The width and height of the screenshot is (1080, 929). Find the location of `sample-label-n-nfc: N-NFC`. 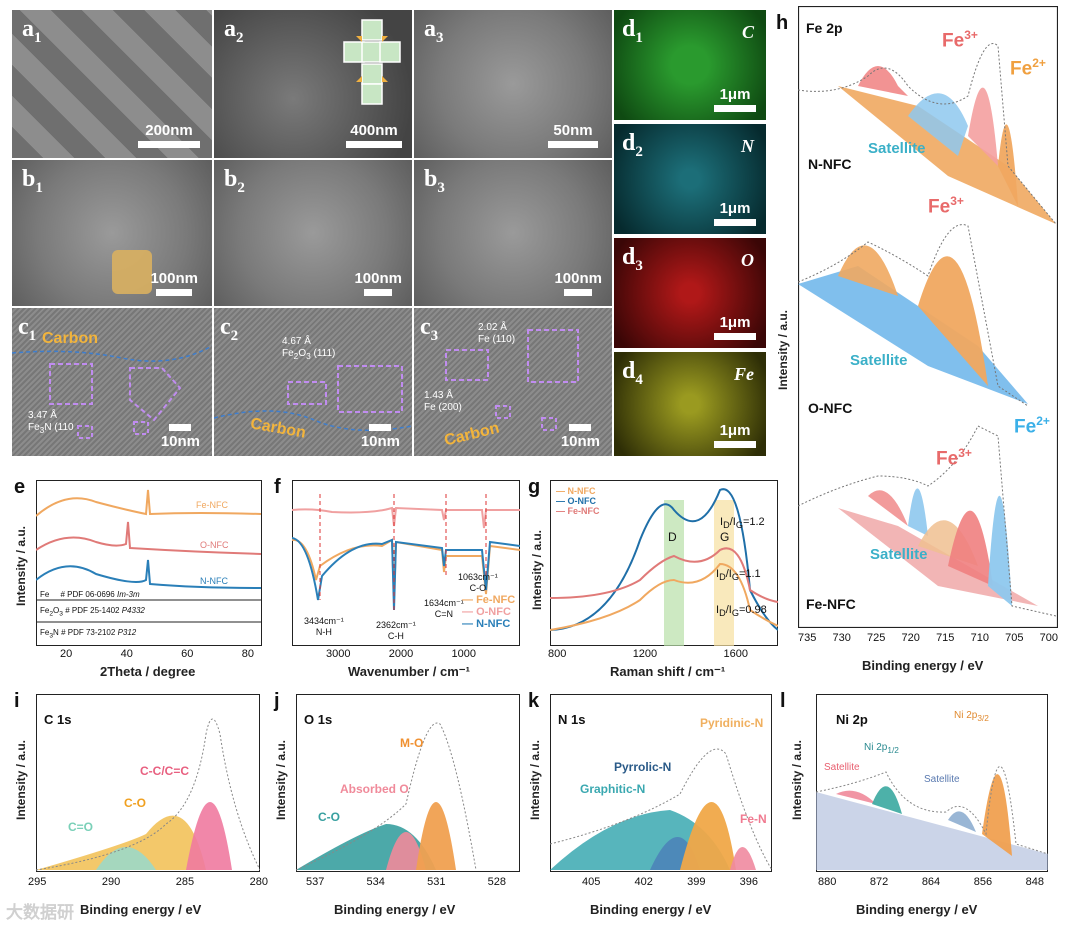

sample-label-n-nfc: N-NFC is located at coordinates (830, 164).